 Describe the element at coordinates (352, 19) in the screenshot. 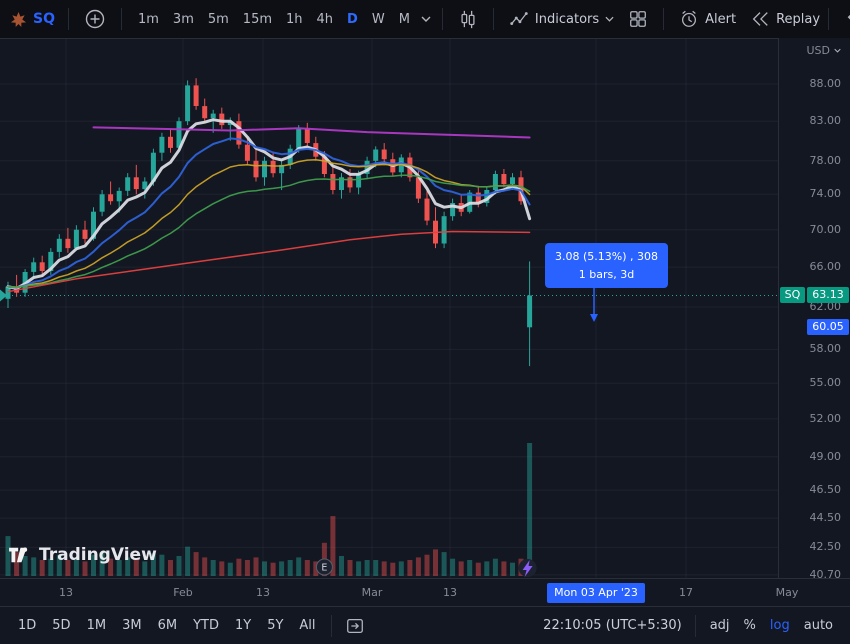

I see `timeframe-D: D` at that location.